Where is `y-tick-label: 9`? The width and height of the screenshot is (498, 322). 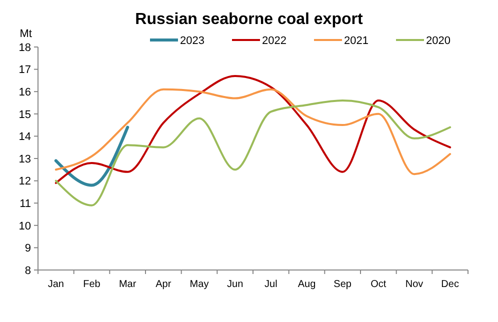
y-tick-label: 9 is located at coordinates (27, 248).